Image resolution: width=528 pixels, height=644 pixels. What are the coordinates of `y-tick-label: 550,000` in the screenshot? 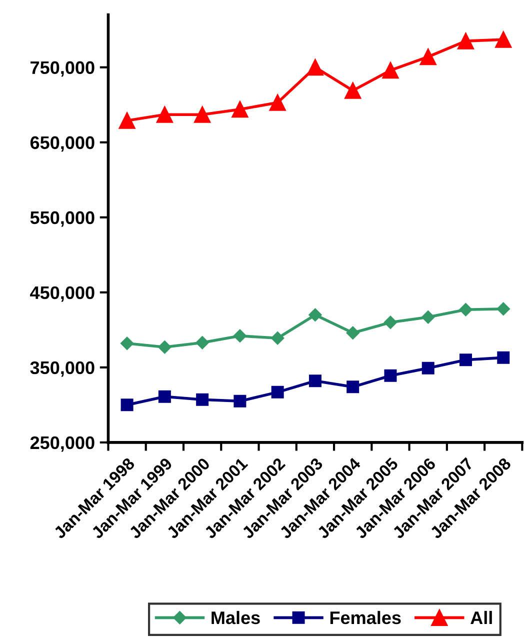 It's located at (62, 219).